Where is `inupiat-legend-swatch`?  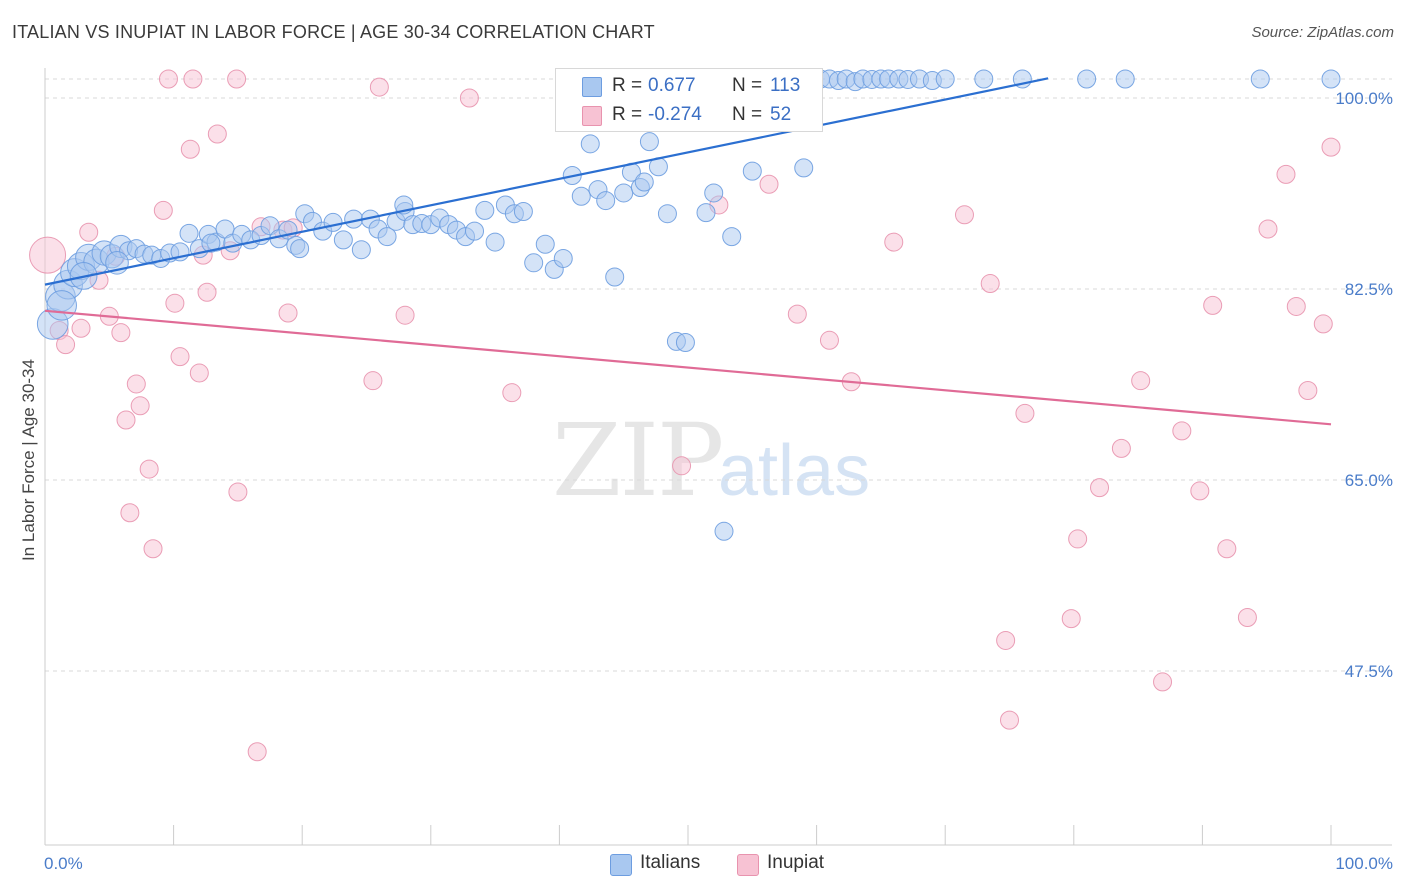 inupiat-legend-swatch is located at coordinates (748, 865).